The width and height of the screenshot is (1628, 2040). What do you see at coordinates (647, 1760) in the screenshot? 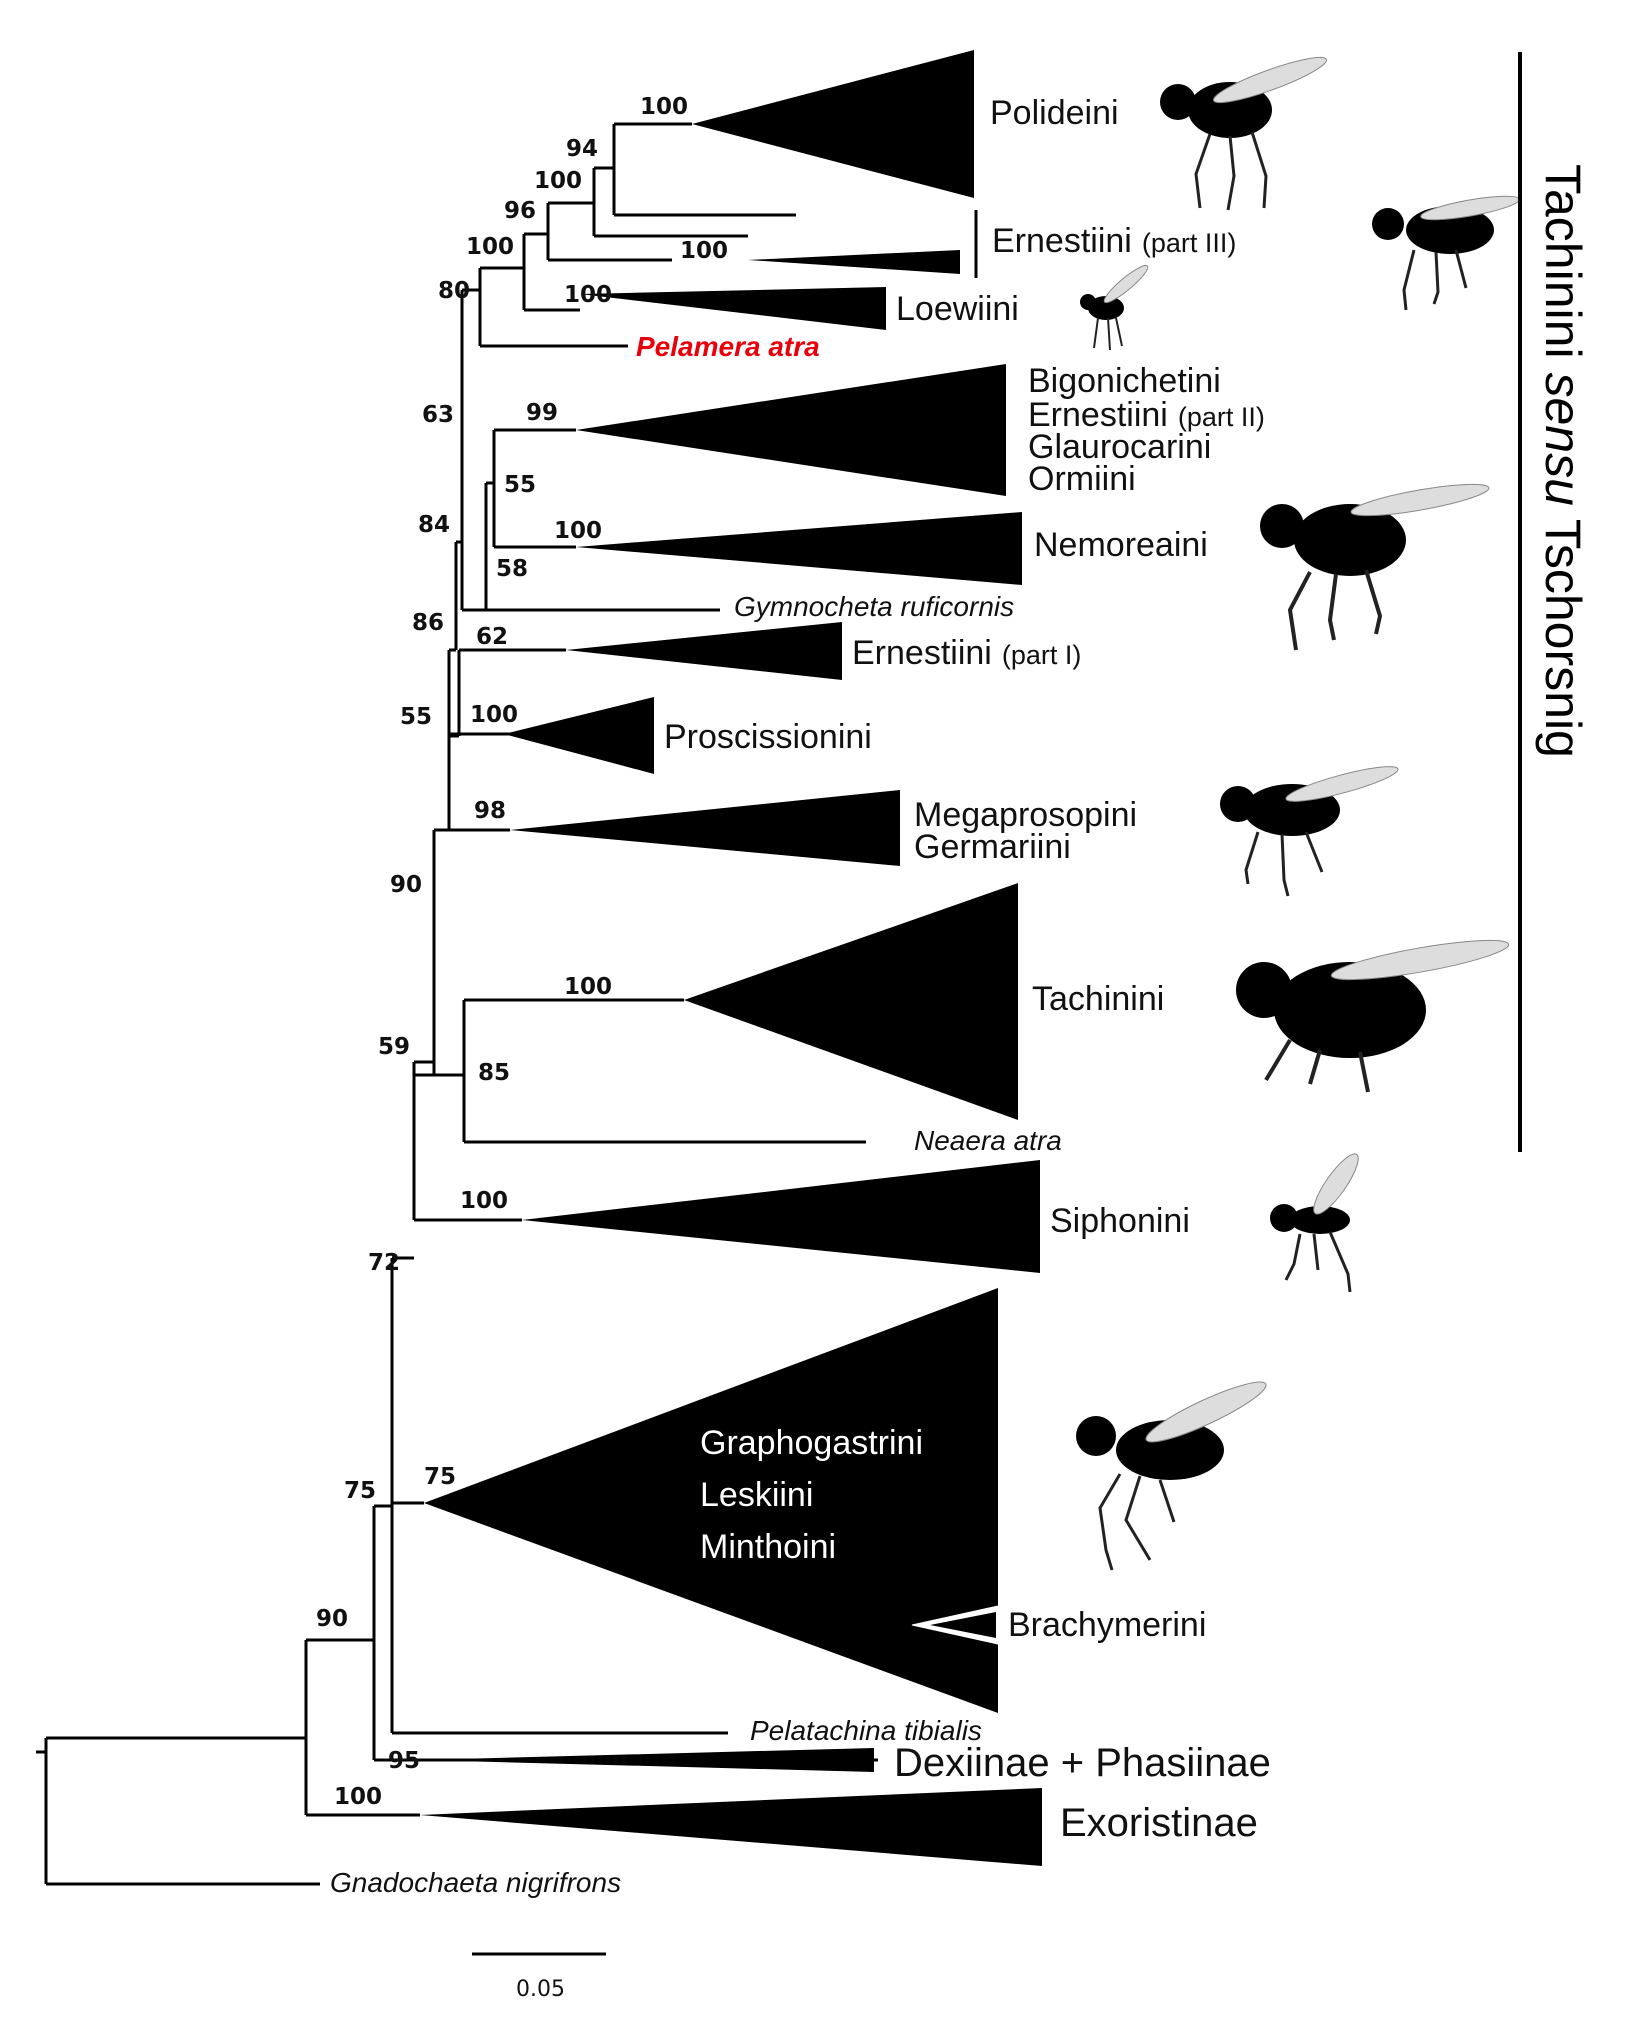
I see `clade-dexiinae-phasiinae` at bounding box center [647, 1760].